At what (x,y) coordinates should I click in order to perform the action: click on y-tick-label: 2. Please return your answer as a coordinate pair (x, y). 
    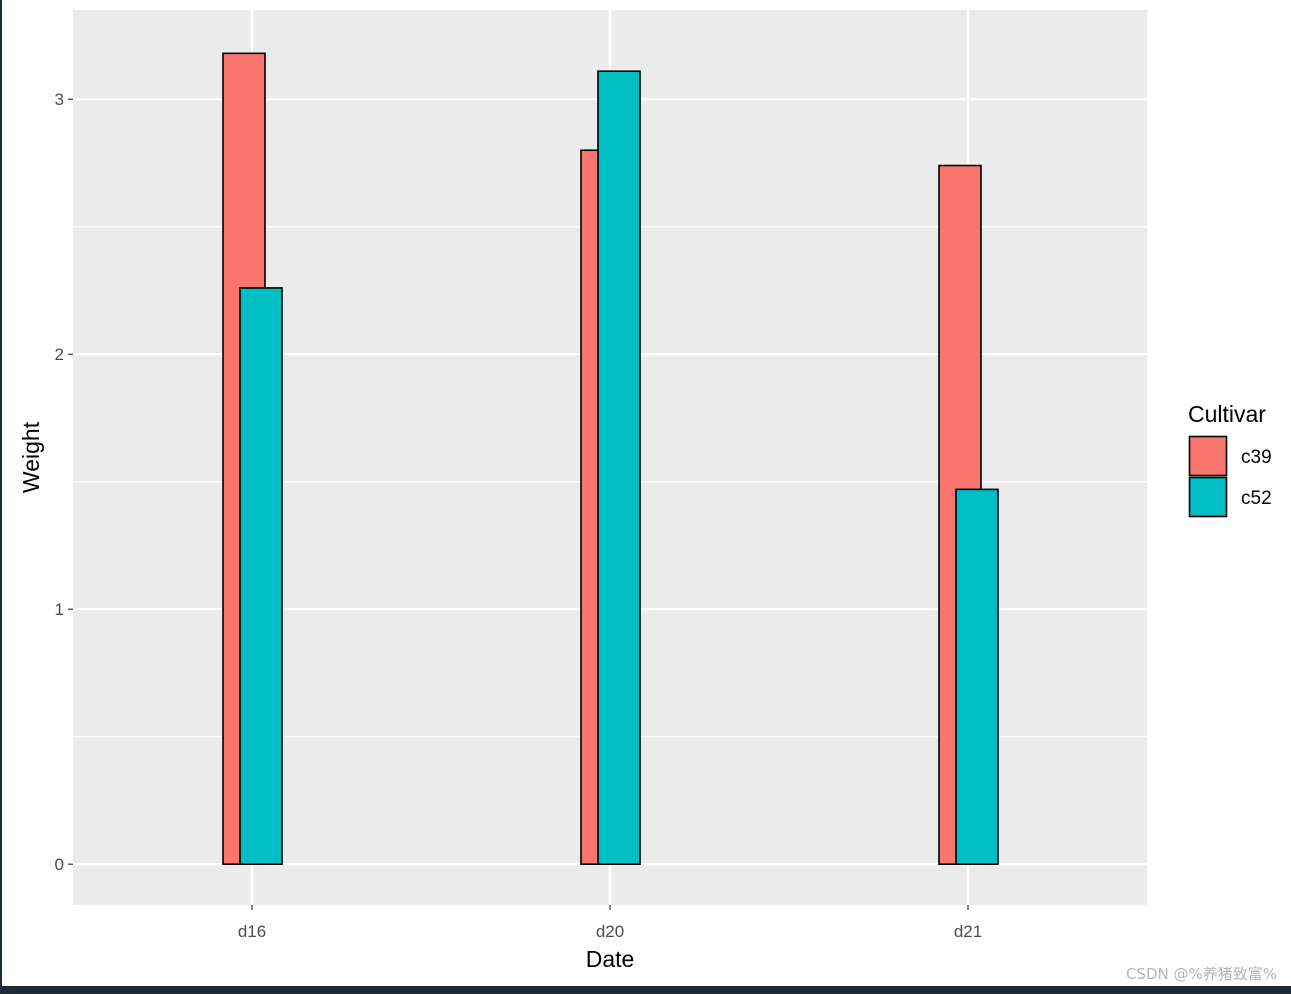
    Looking at the image, I should click on (59, 354).